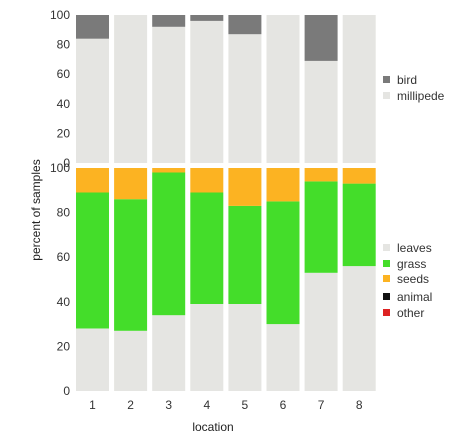 This screenshot has width=474, height=442. What do you see at coordinates (386, 95) in the screenshot?
I see `legend-swatch-millipede` at bounding box center [386, 95].